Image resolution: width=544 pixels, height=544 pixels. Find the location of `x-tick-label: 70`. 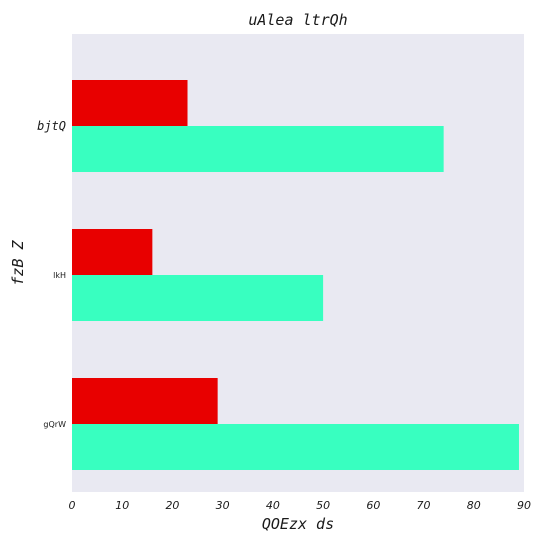

x-tick-label: 70 is located at coordinates (424, 505).